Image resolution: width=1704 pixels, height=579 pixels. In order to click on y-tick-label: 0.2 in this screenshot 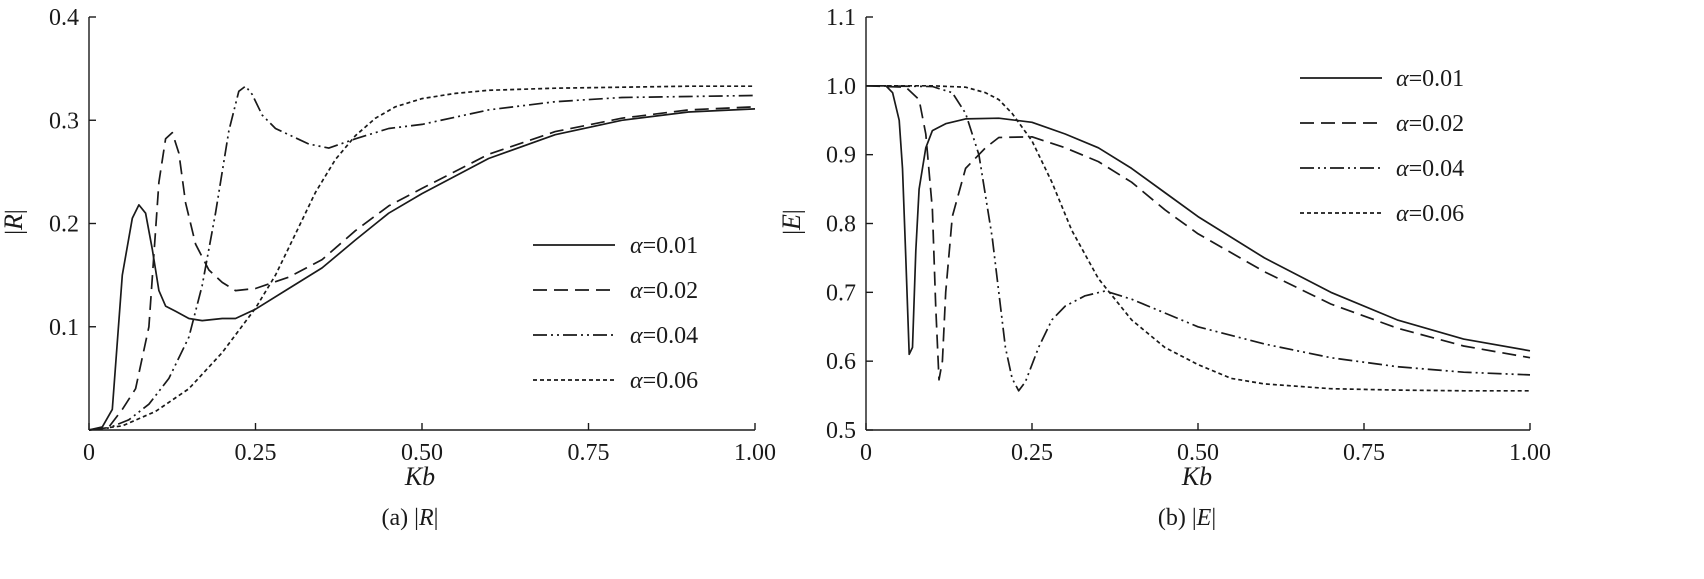, I will do `click(64, 225)`.